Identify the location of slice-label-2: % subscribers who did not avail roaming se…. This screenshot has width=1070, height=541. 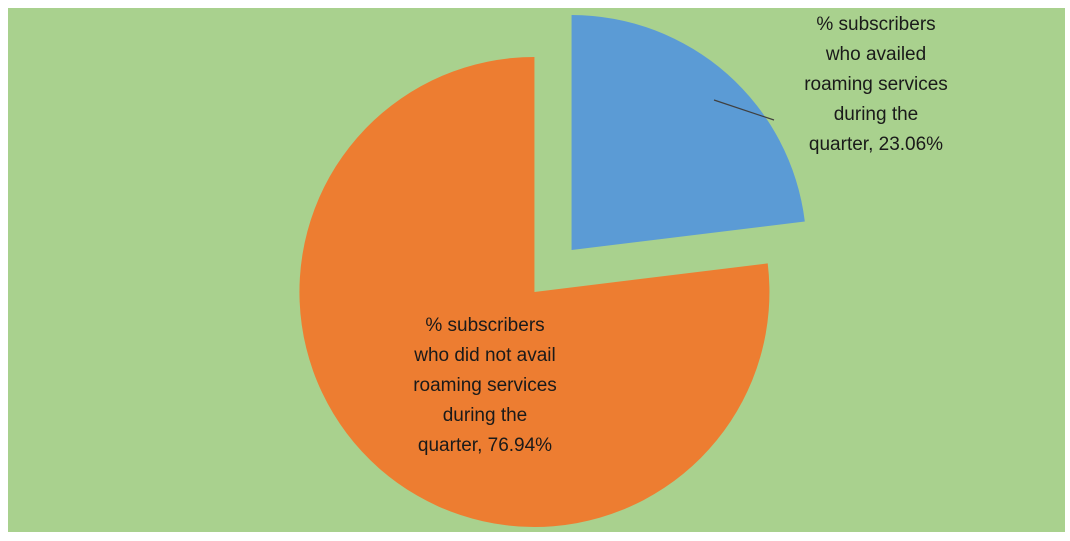
(485, 385).